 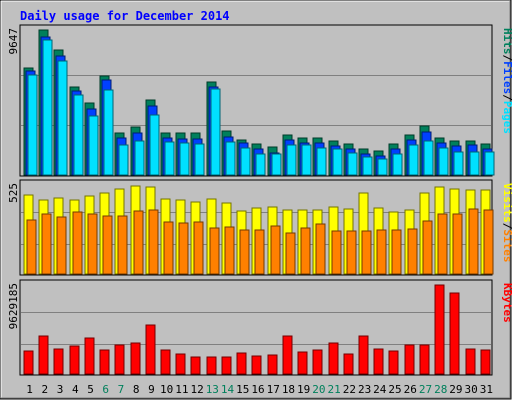 What do you see at coordinates (506, 203) in the screenshot?
I see `legend-item-visits: Visits` at bounding box center [506, 203].